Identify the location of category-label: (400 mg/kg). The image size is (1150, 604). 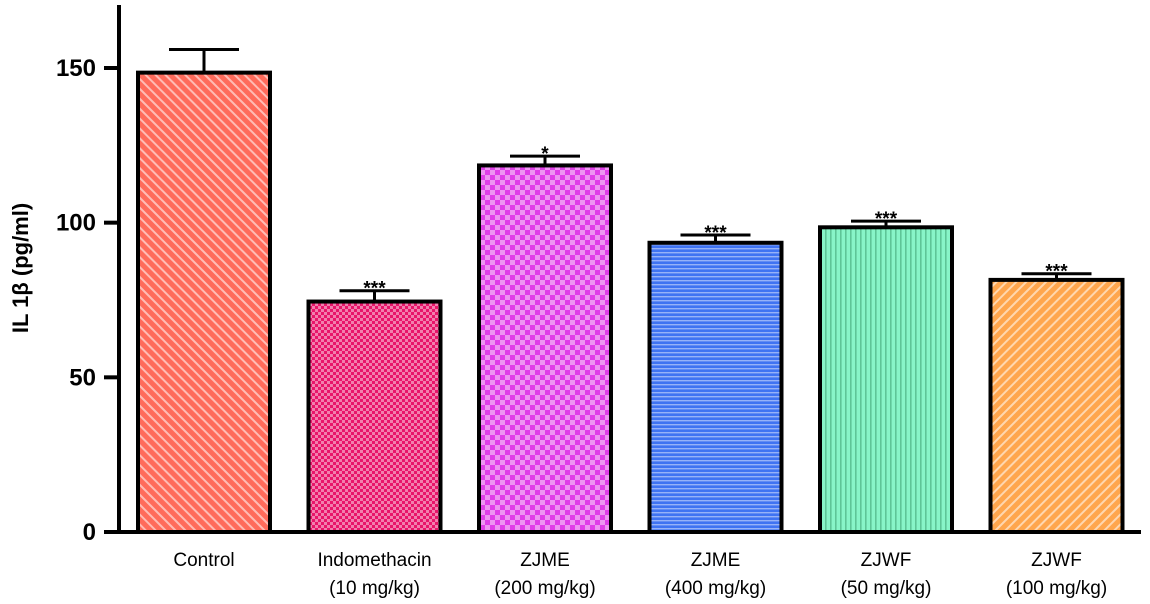
(715, 588).